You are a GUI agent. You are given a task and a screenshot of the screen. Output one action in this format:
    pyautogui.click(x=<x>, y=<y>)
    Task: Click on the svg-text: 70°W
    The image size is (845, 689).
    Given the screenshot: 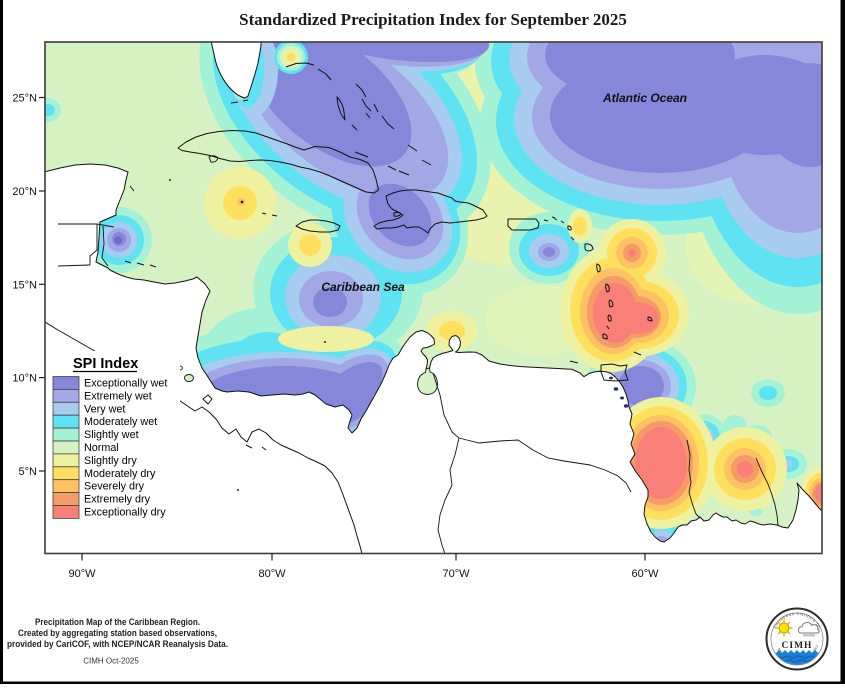 What is the action you would take?
    pyautogui.click(x=456, y=574)
    